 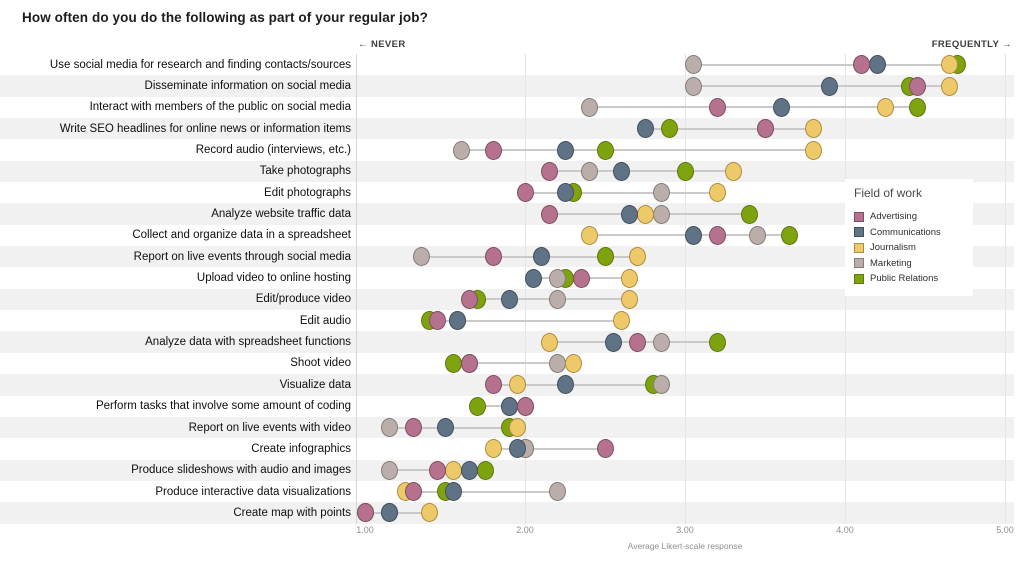 I want to click on scale-header: ← NEVER FREQUENTLY →, so click(x=512, y=46).